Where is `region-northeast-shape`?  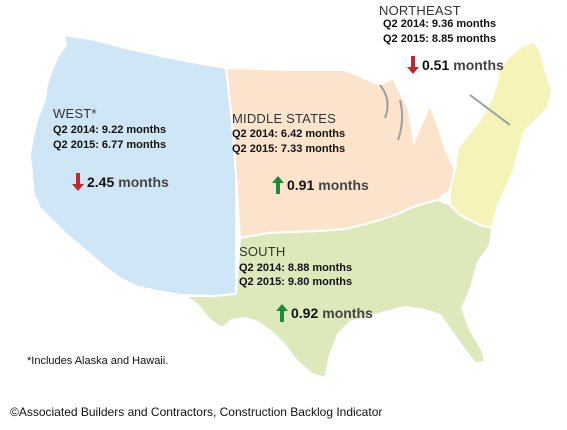 region-northeast-shape is located at coordinates (501, 135).